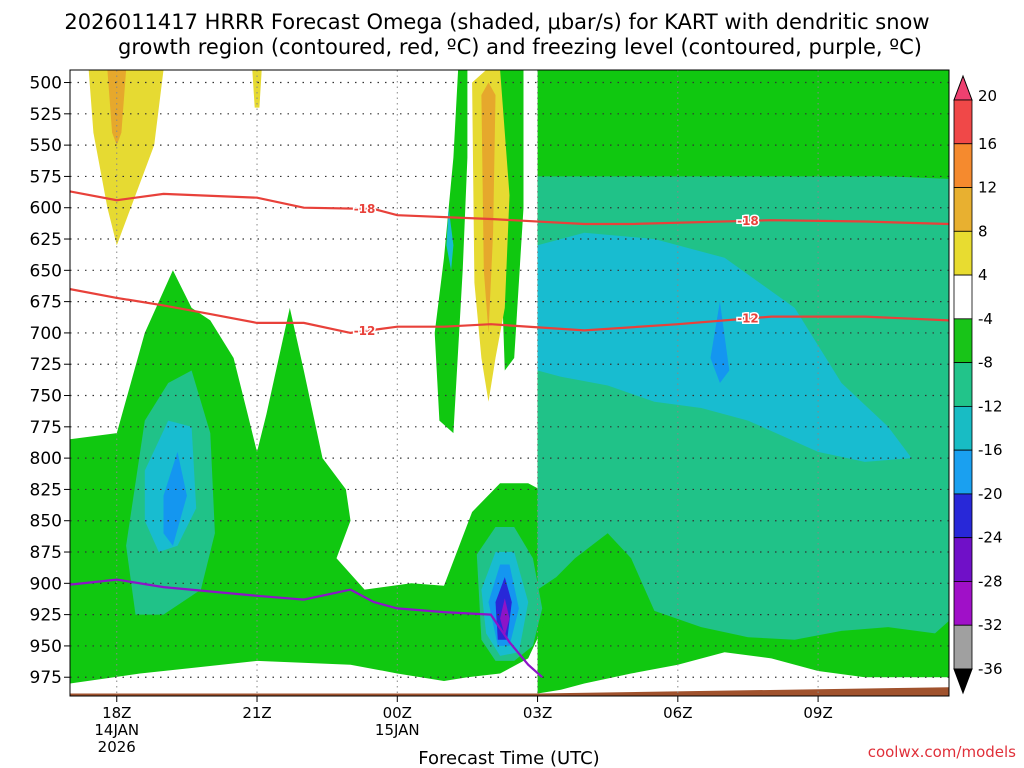 This screenshot has height=768, width=1024. Describe the element at coordinates (978, 384) in the screenshot. I see `colorbar: 20 16 12 8 4 -4 -8 -12 -16 -20 -24 -28 -32 -36` at that location.